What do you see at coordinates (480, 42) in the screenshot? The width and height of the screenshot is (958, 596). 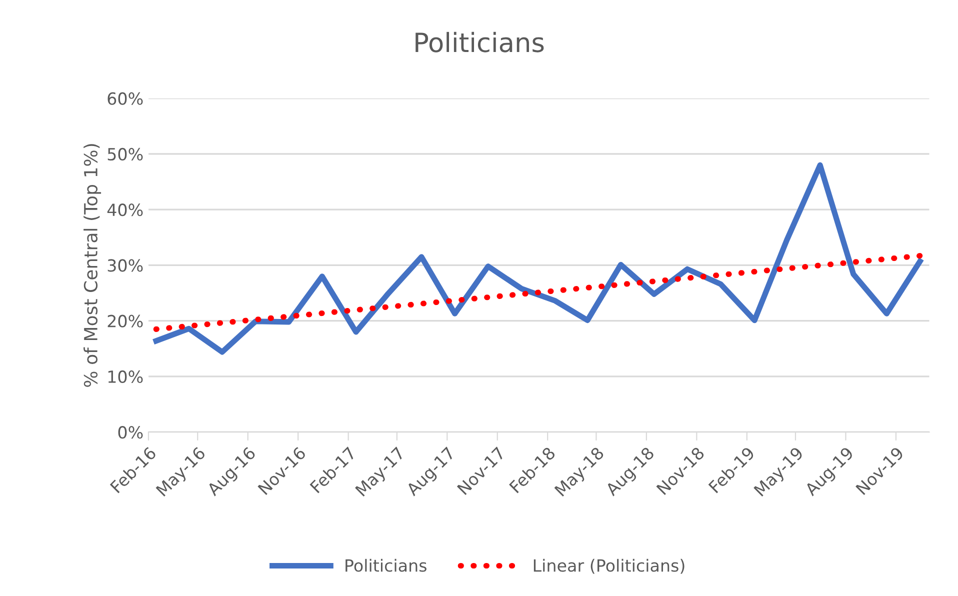 I see `chart-title: Politicians` at bounding box center [480, 42].